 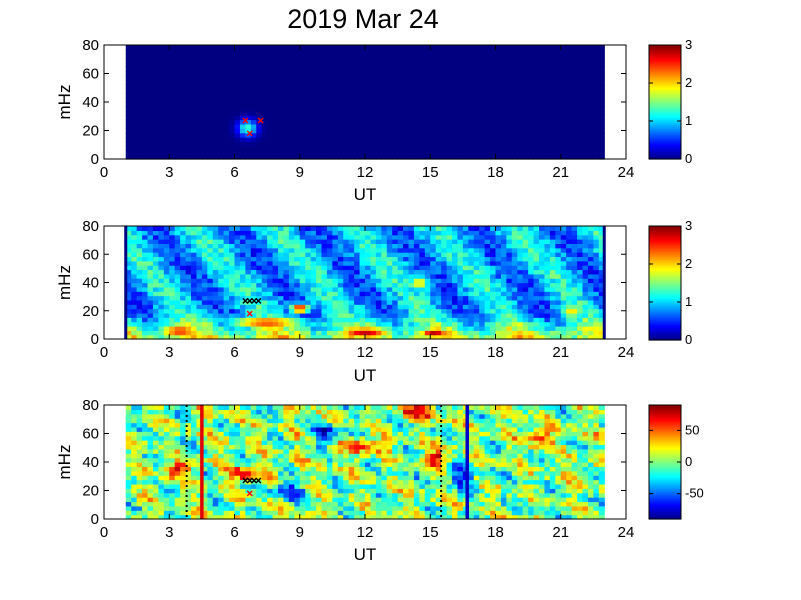 I want to click on colorbar-top: 0 1 2 3, so click(x=670, y=101).